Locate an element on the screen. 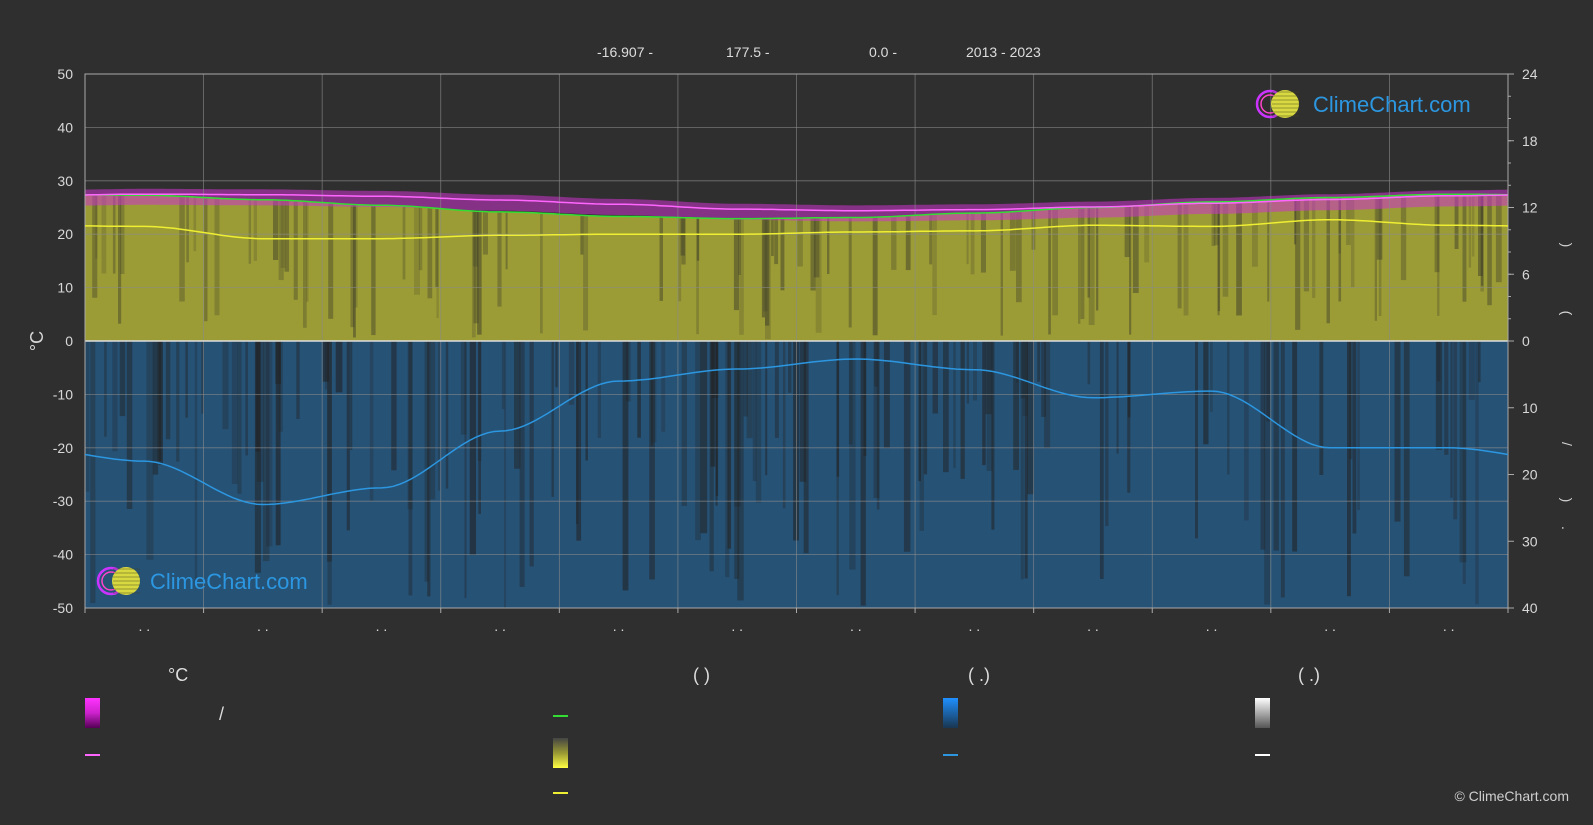  legend-sunshine-swatch is located at coordinates (560, 753).